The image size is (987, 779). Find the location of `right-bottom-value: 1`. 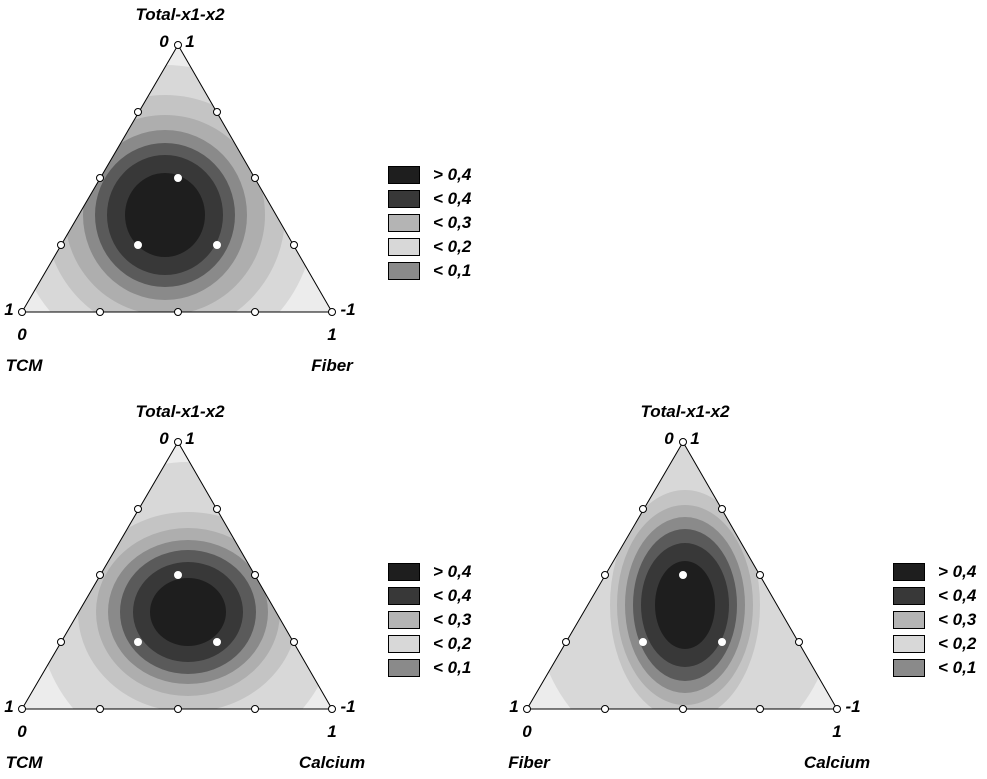

right-bottom-value: 1 is located at coordinates (836, 731).